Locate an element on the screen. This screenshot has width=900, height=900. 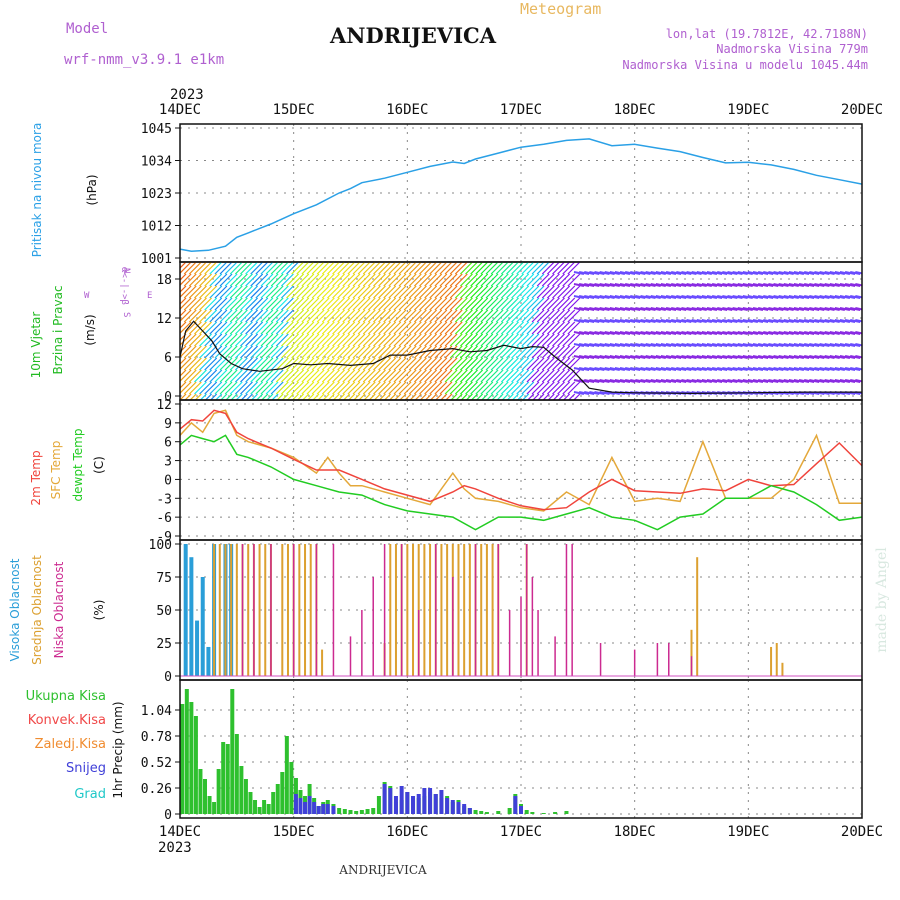
compass-e: E is located at coordinates (149, 296).